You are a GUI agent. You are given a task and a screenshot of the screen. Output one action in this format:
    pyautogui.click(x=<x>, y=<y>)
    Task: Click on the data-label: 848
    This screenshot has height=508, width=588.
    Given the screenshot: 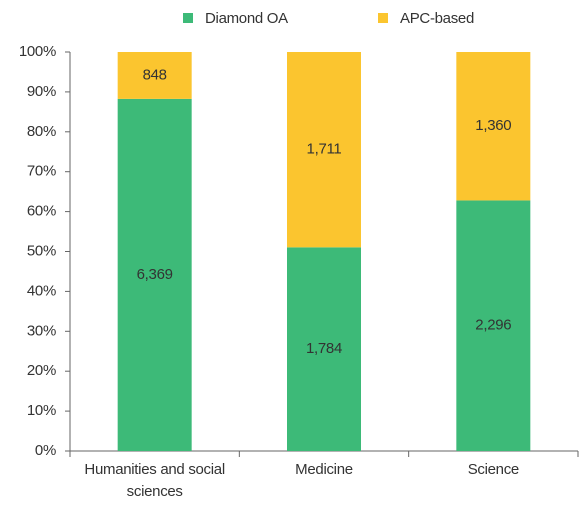 What is the action you would take?
    pyautogui.click(x=155, y=74)
    